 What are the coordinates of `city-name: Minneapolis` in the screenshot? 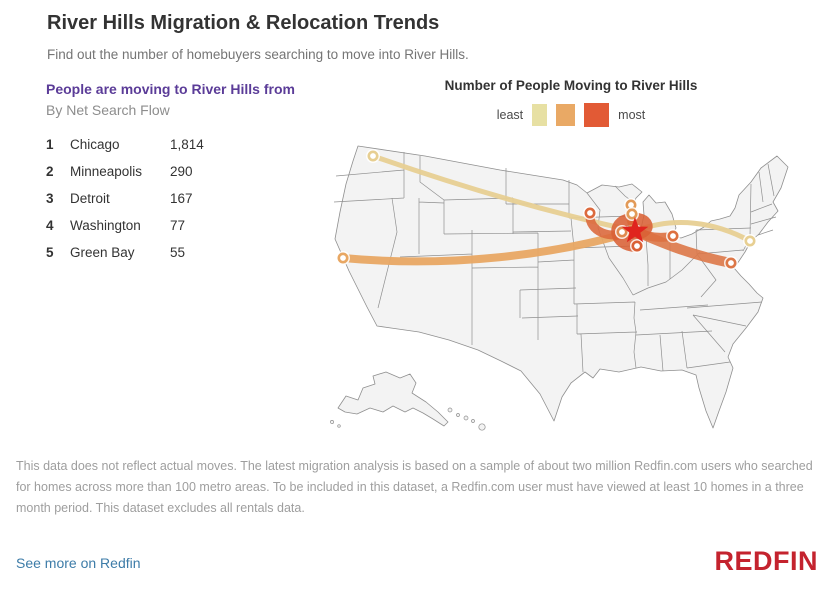 It's located at (106, 171).